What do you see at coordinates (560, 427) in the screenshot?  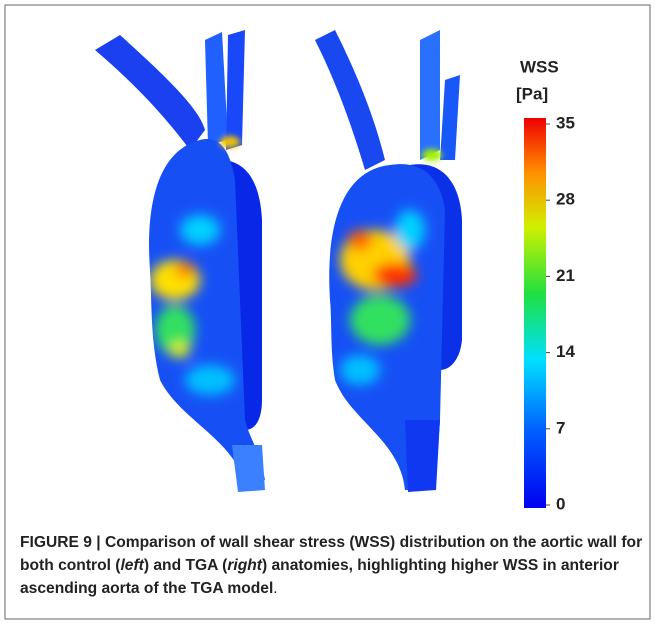 I see `colorbar-tick-label: 7` at bounding box center [560, 427].